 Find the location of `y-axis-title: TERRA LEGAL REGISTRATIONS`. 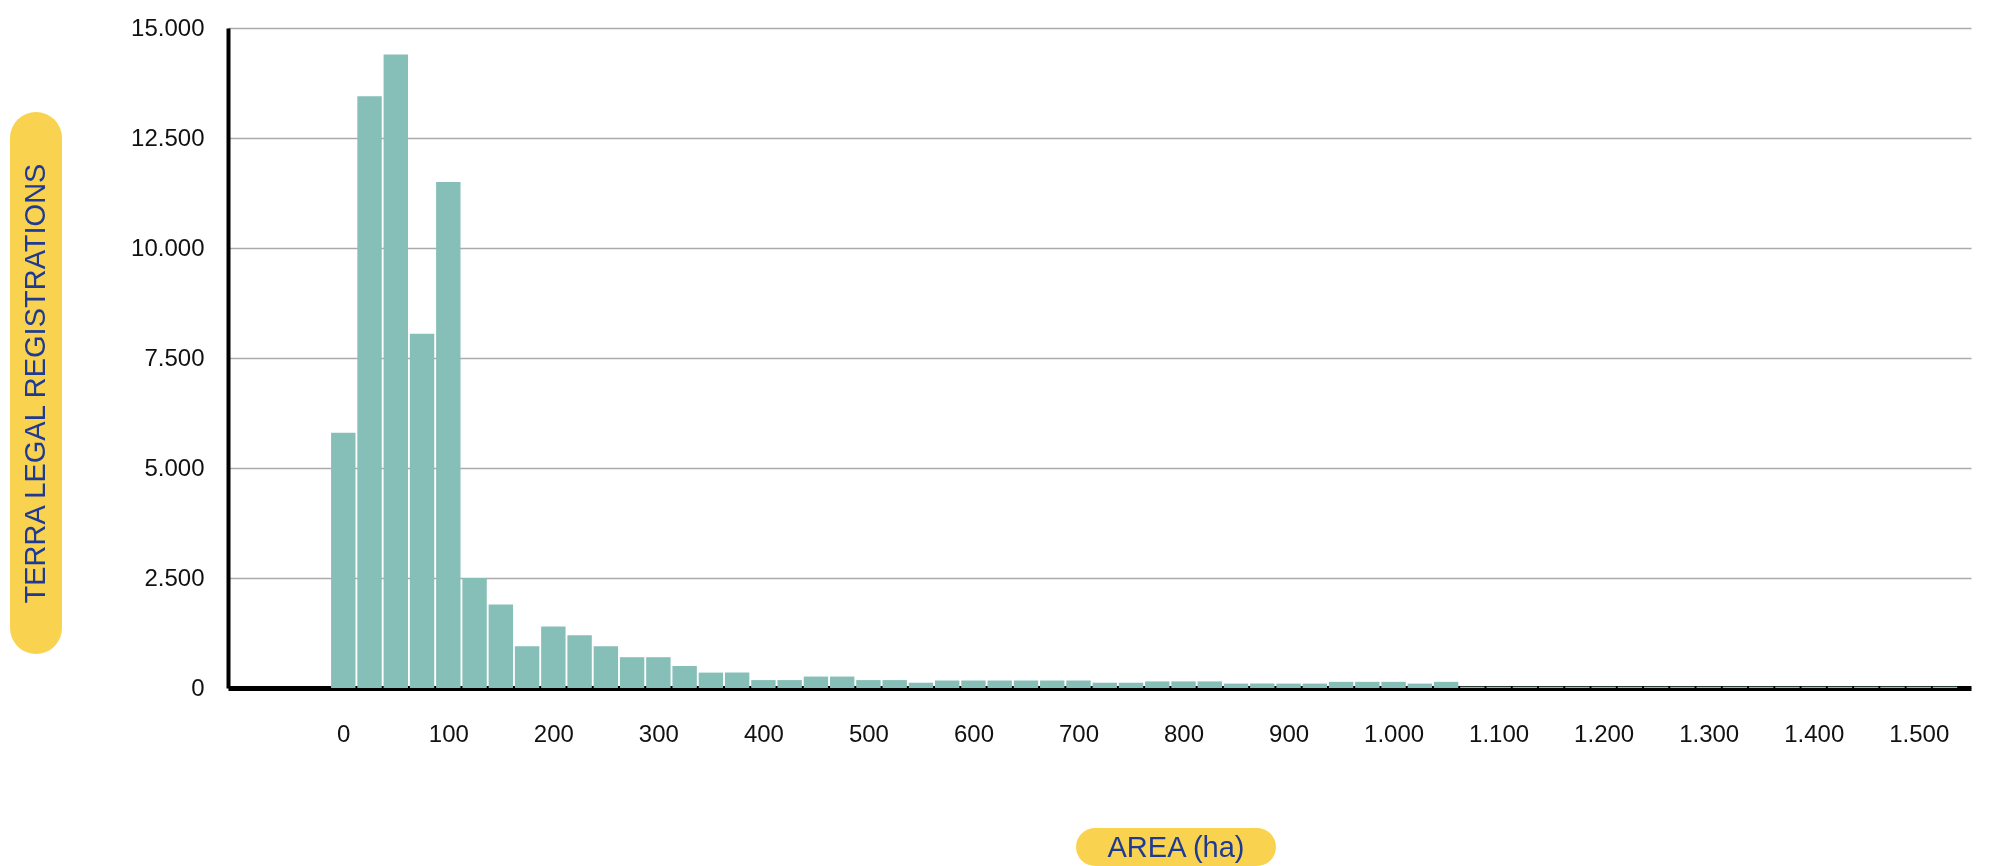

y-axis-title: TERRA LEGAL REGISTRATIONS is located at coordinates (36, 383).